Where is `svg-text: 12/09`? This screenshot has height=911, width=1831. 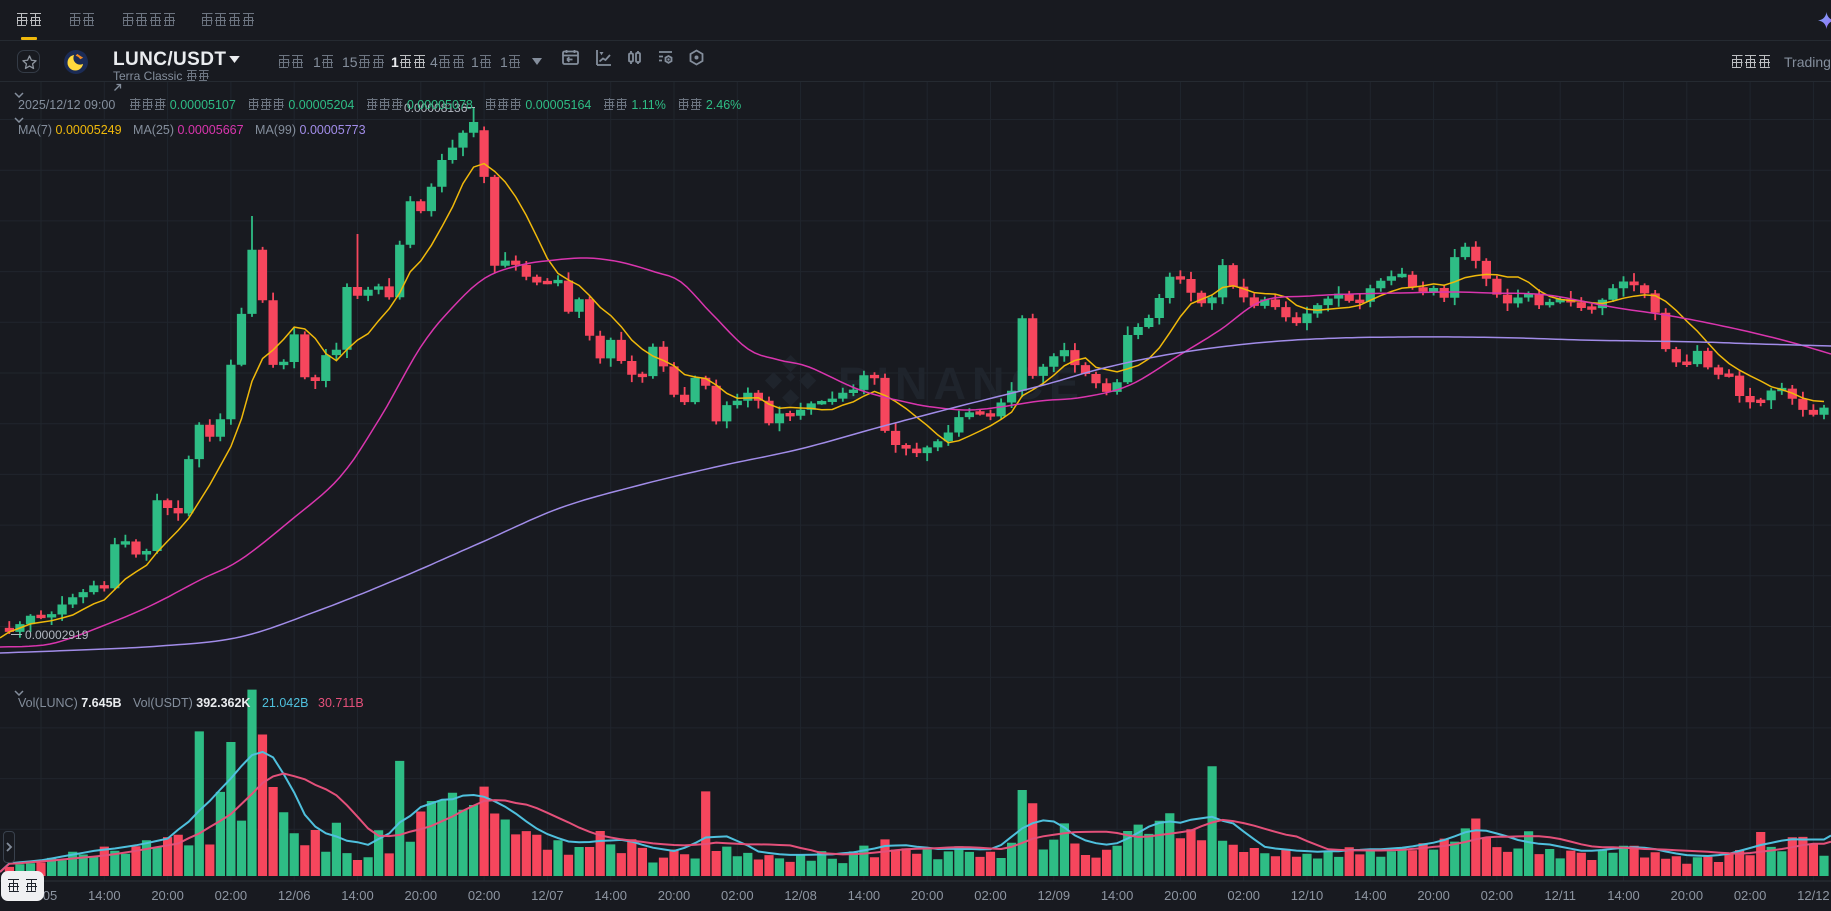
svg-text: 12/09 is located at coordinates (1054, 895).